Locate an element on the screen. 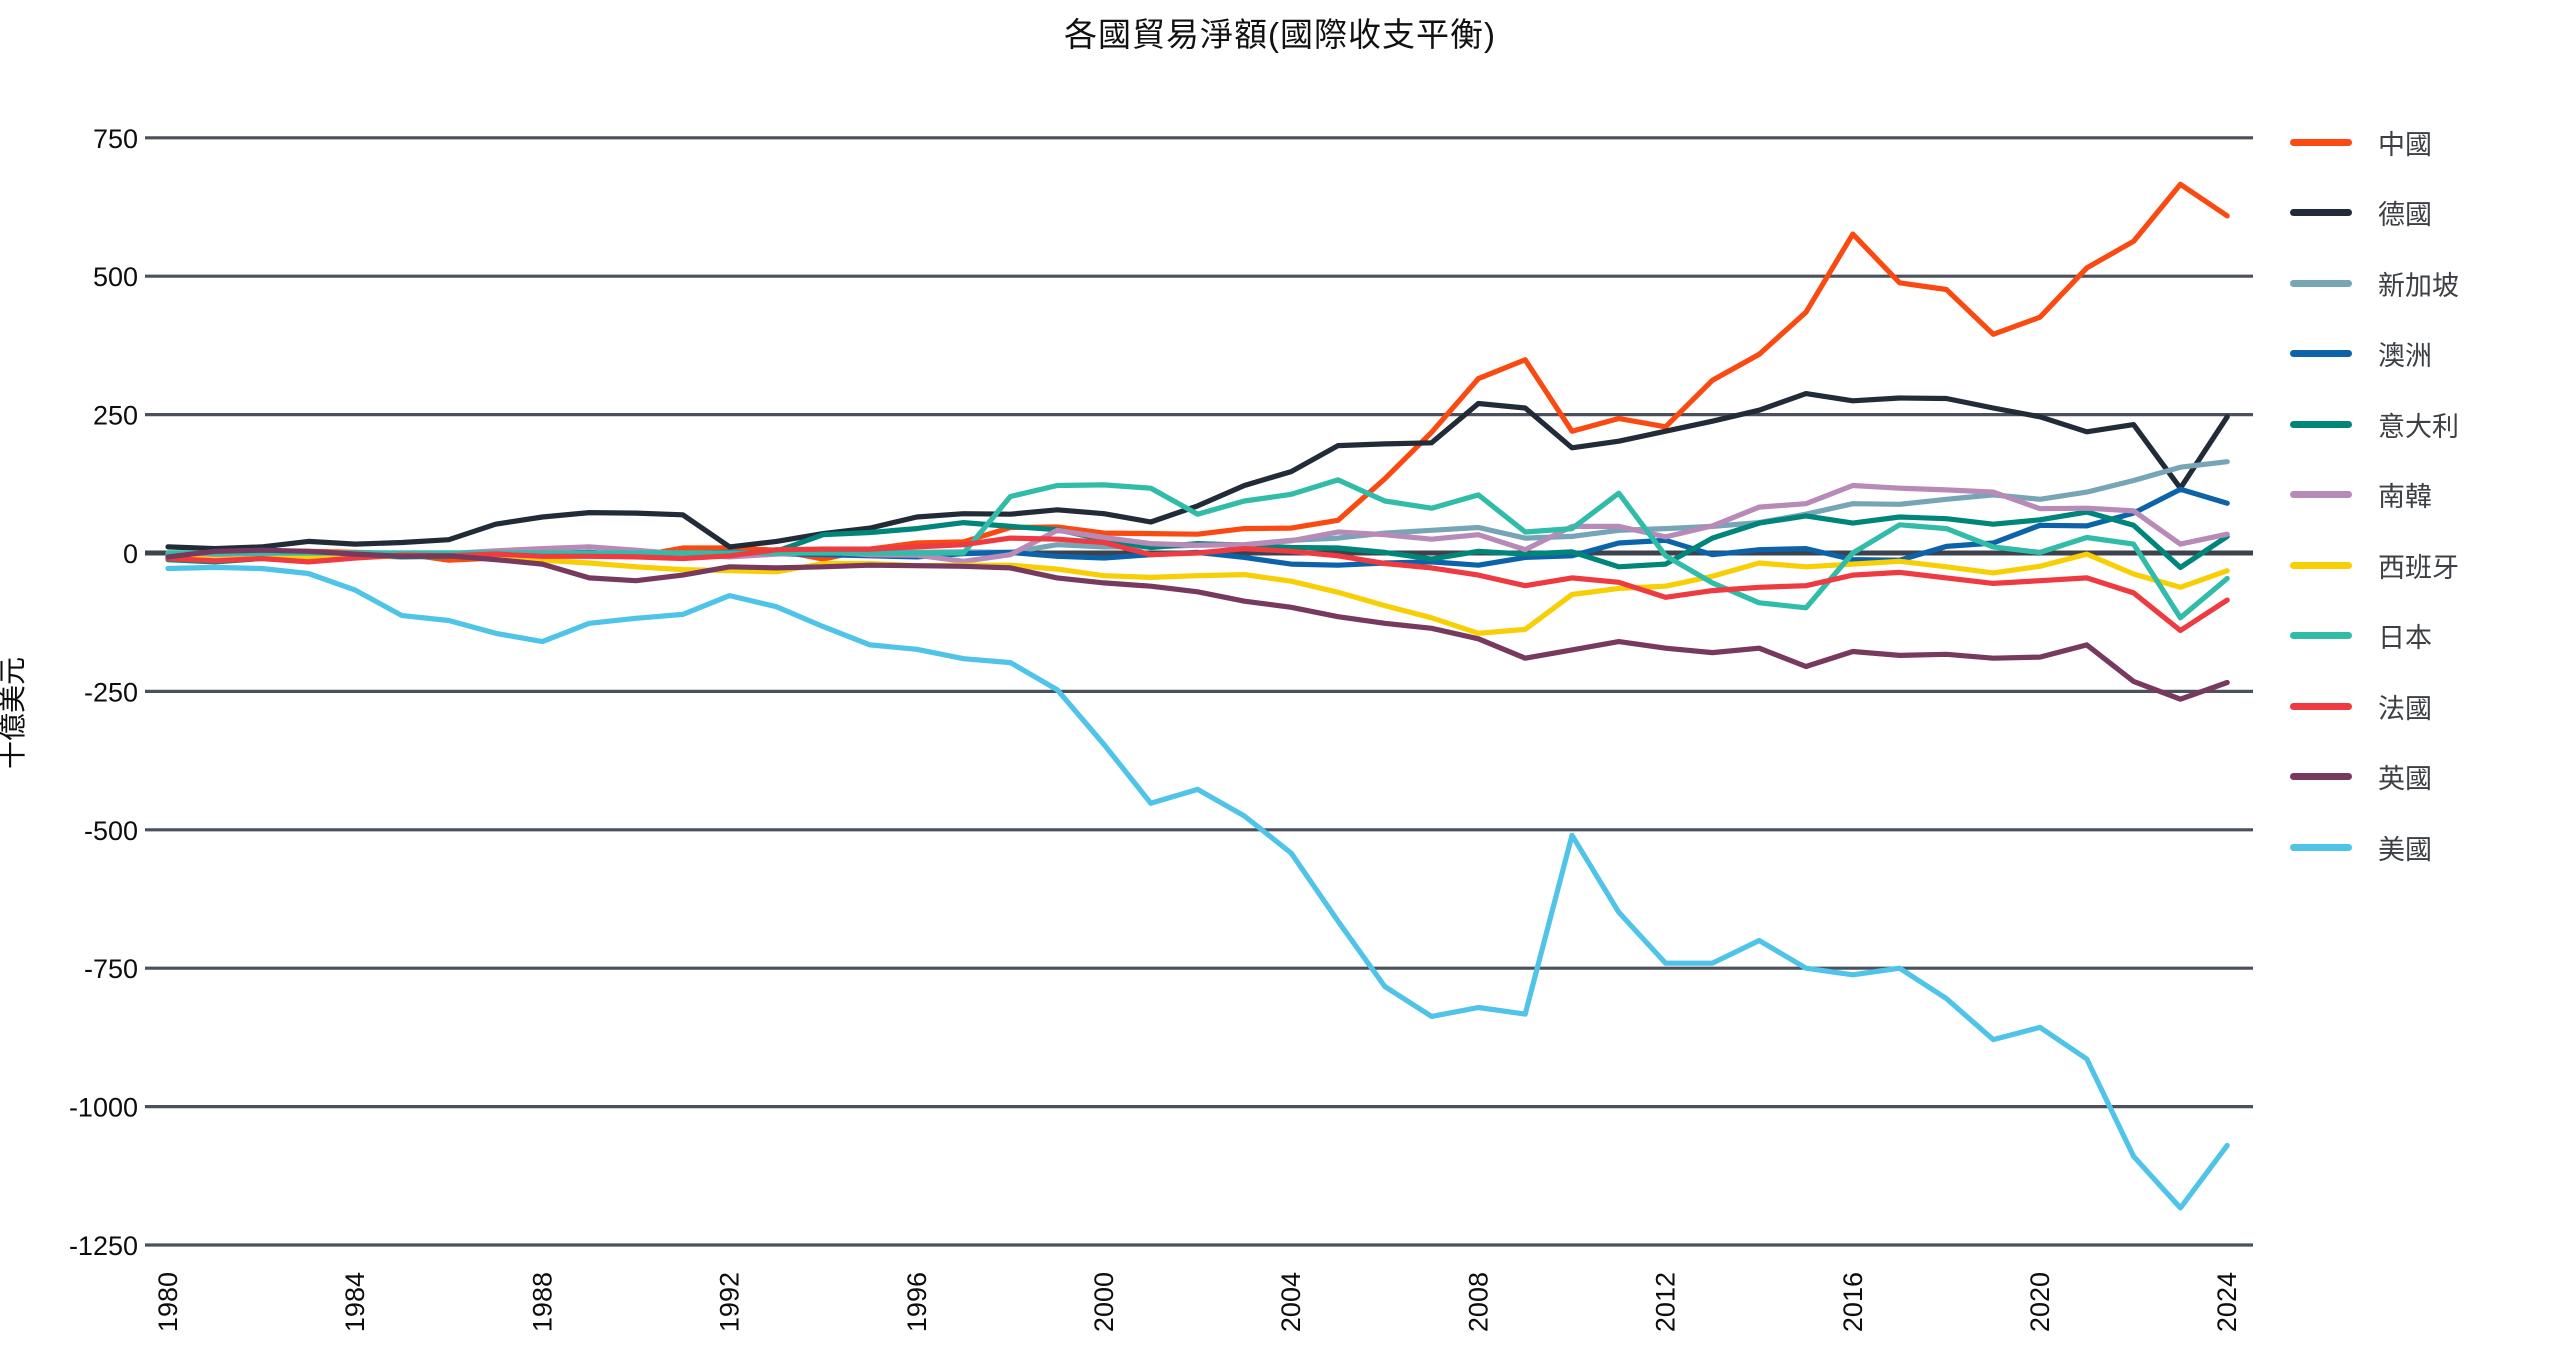 The image size is (2560, 1364). y-tick-label: 500 is located at coordinates (115, 277).